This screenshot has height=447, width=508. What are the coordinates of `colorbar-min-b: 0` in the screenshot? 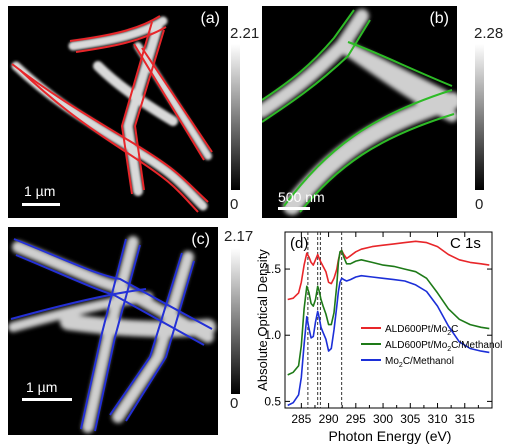 It's located at (479, 204).